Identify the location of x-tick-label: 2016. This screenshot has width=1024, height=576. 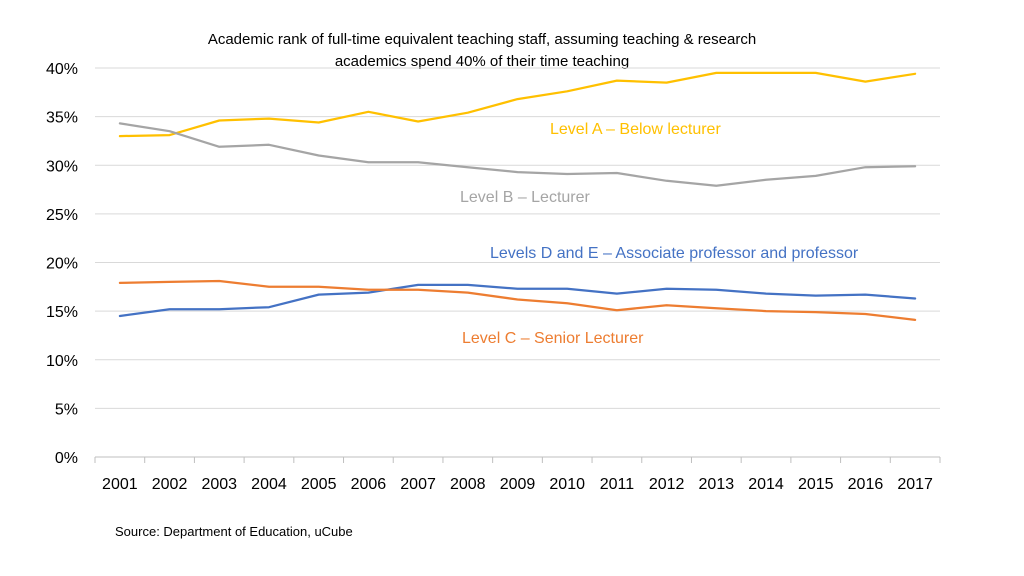
(866, 484).